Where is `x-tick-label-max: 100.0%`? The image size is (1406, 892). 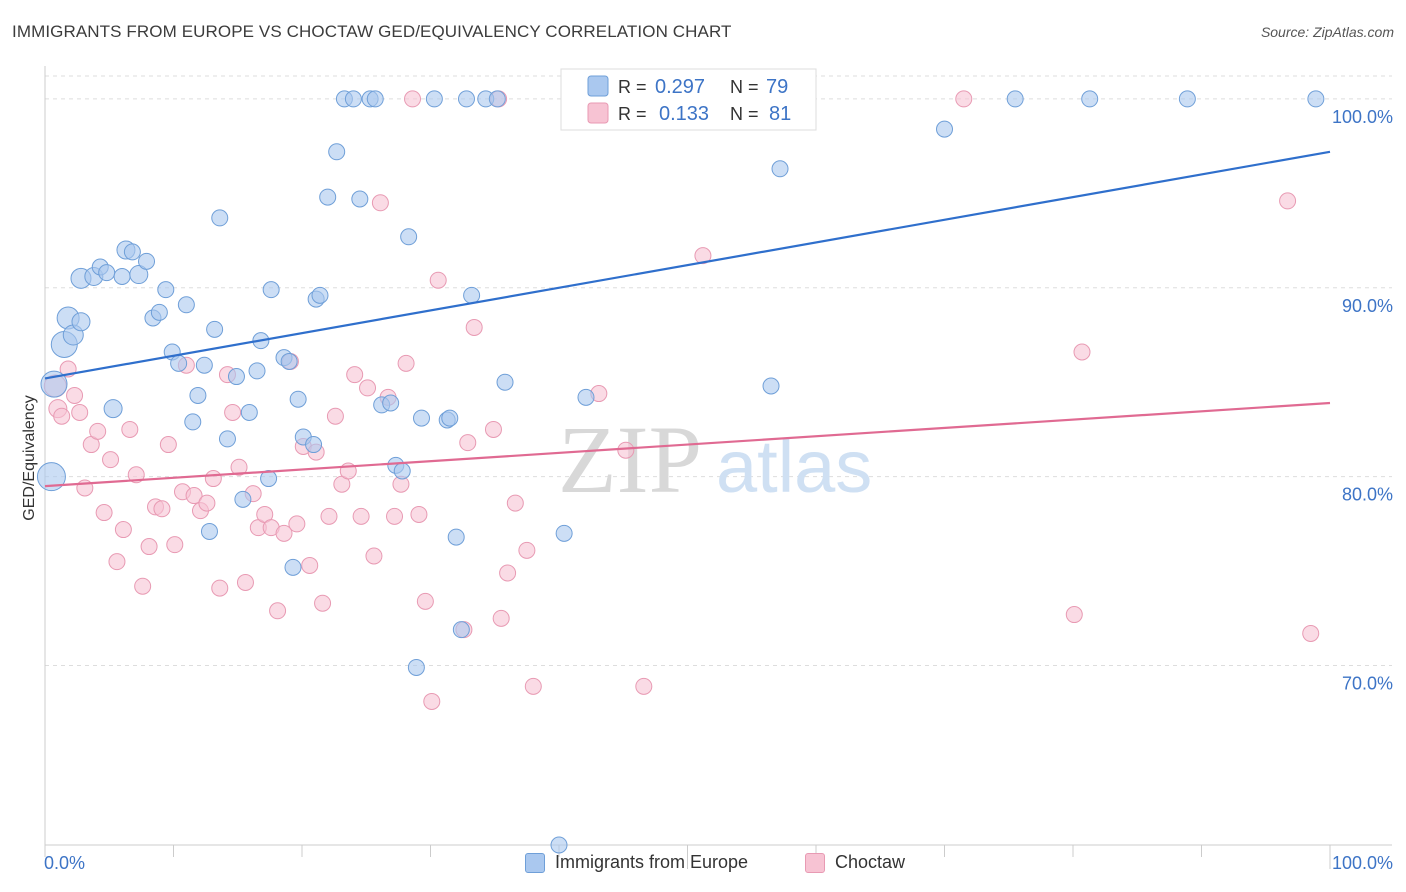
x-tick-label-max: 100.0% is located at coordinates (1362, 863).